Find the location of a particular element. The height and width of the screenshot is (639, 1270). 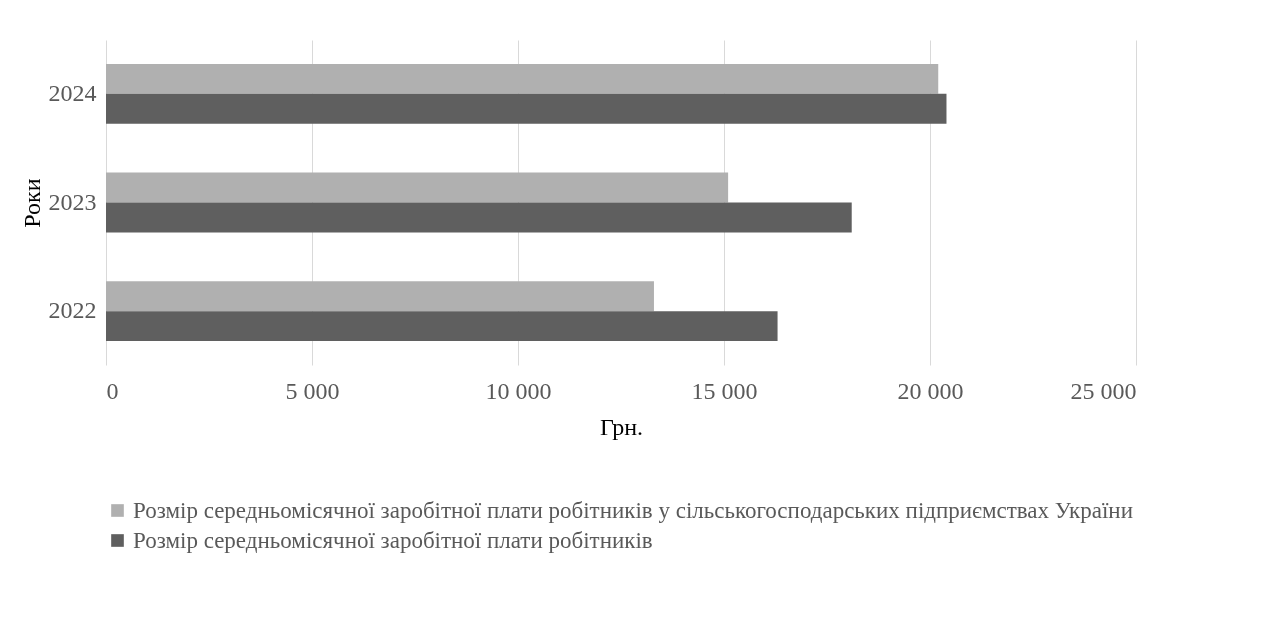

y-tick-label: 2024 is located at coordinates (72, 92).